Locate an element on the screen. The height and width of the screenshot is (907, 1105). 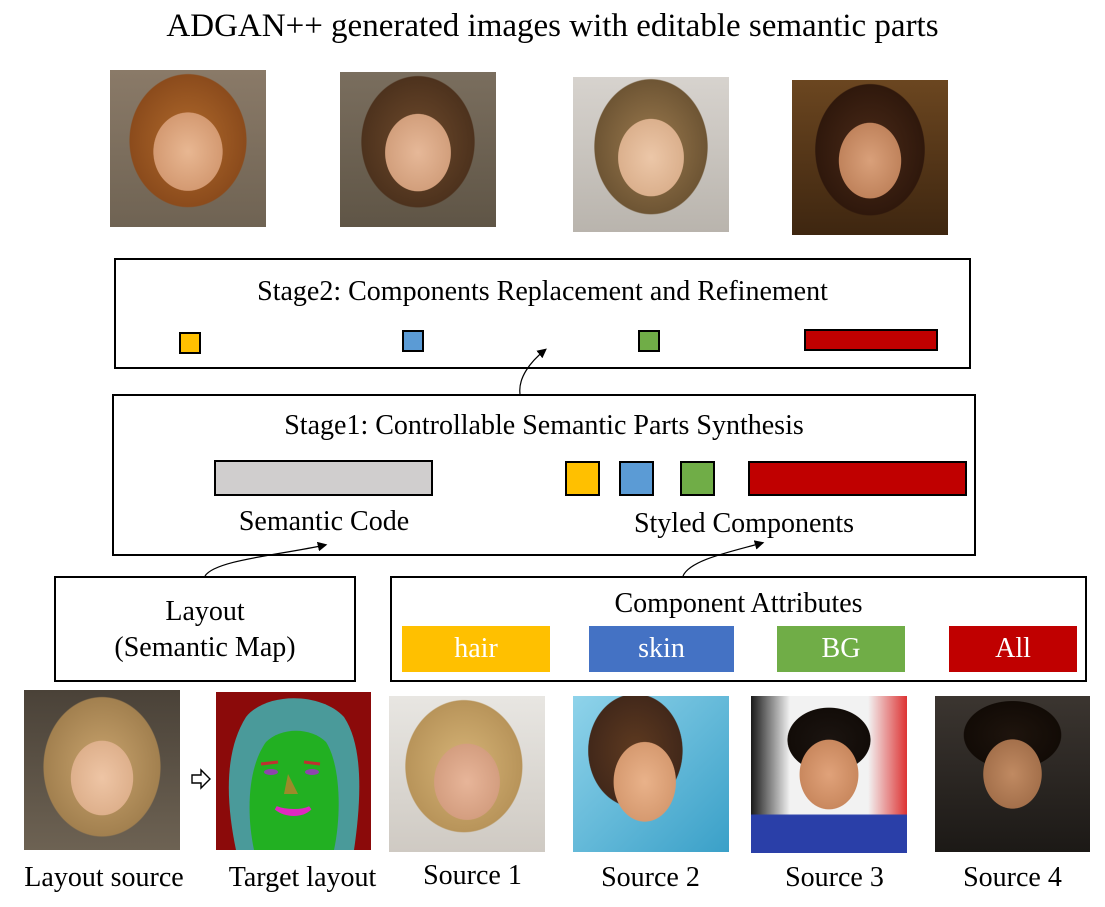
caption-source4: Source 4 is located at coordinates (1012, 877).